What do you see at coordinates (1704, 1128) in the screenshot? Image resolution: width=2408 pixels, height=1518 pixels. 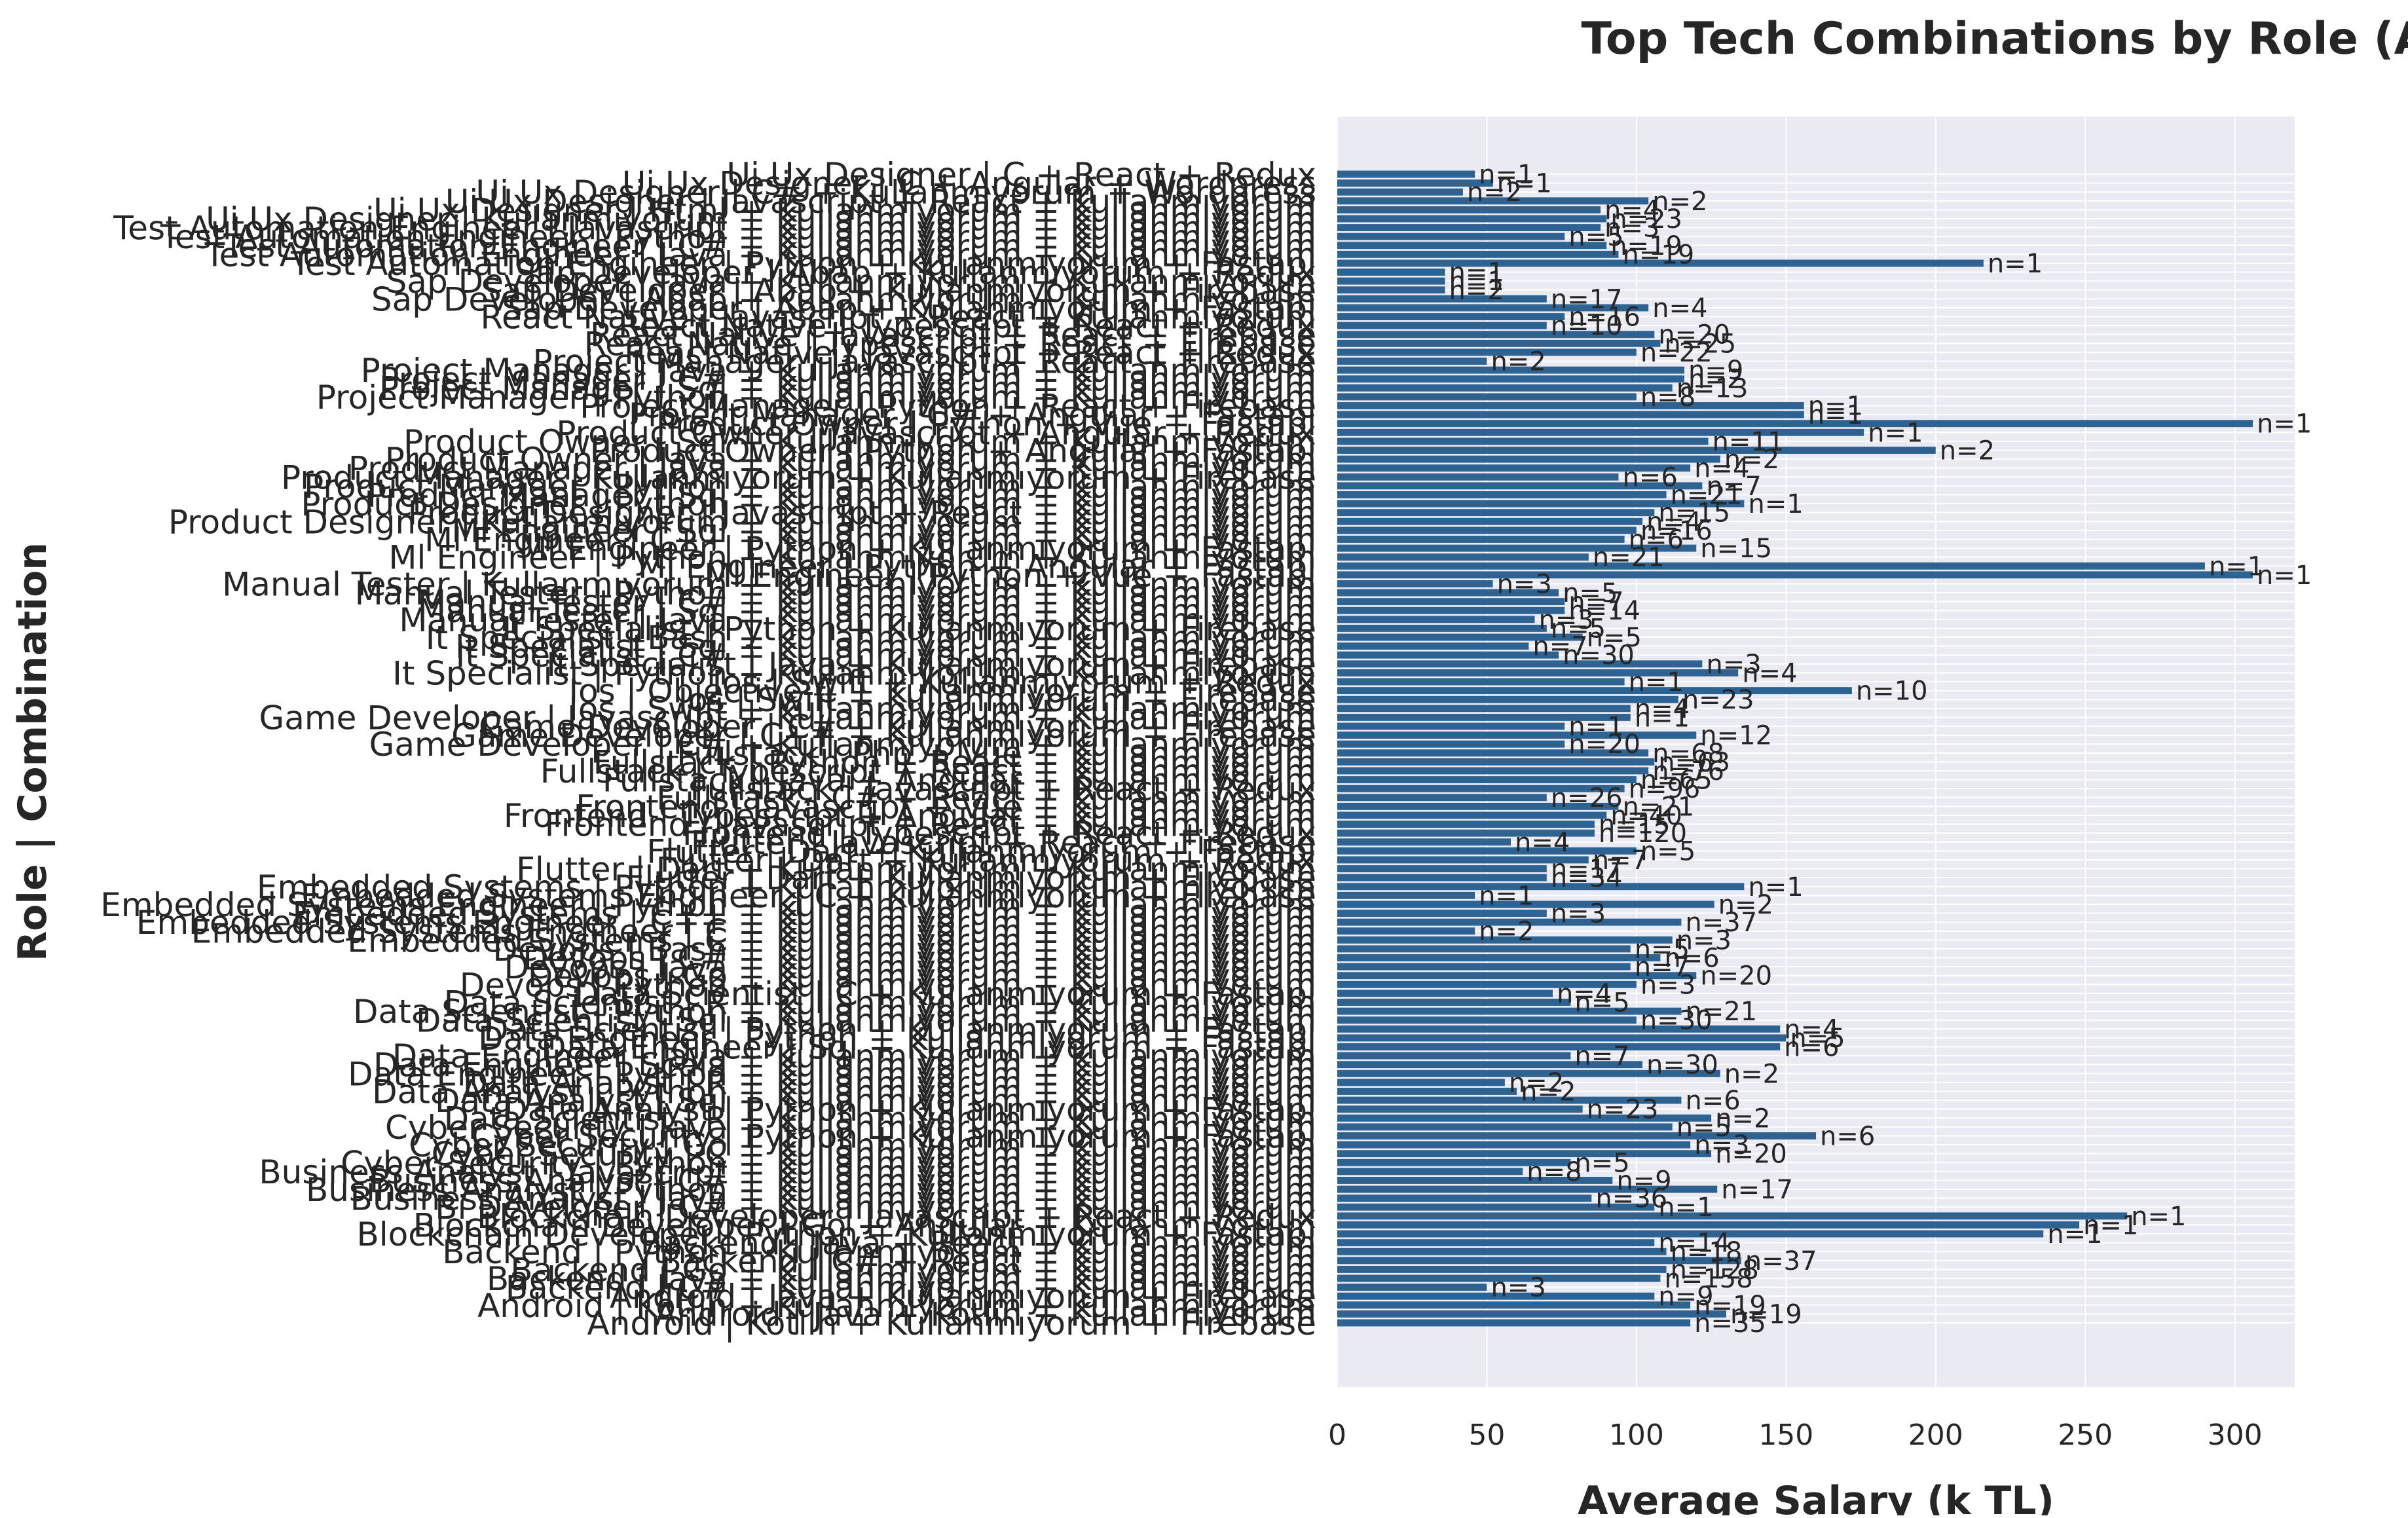 I see `bar-count-label: n=5` at bounding box center [1704, 1128].